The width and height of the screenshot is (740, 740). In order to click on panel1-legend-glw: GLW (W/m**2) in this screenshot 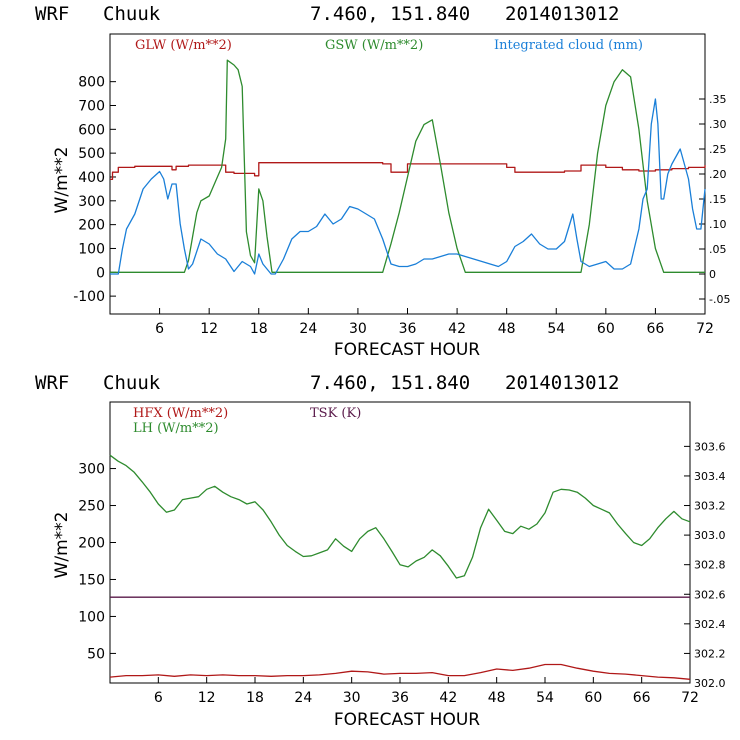, I will do `click(183, 45)`.